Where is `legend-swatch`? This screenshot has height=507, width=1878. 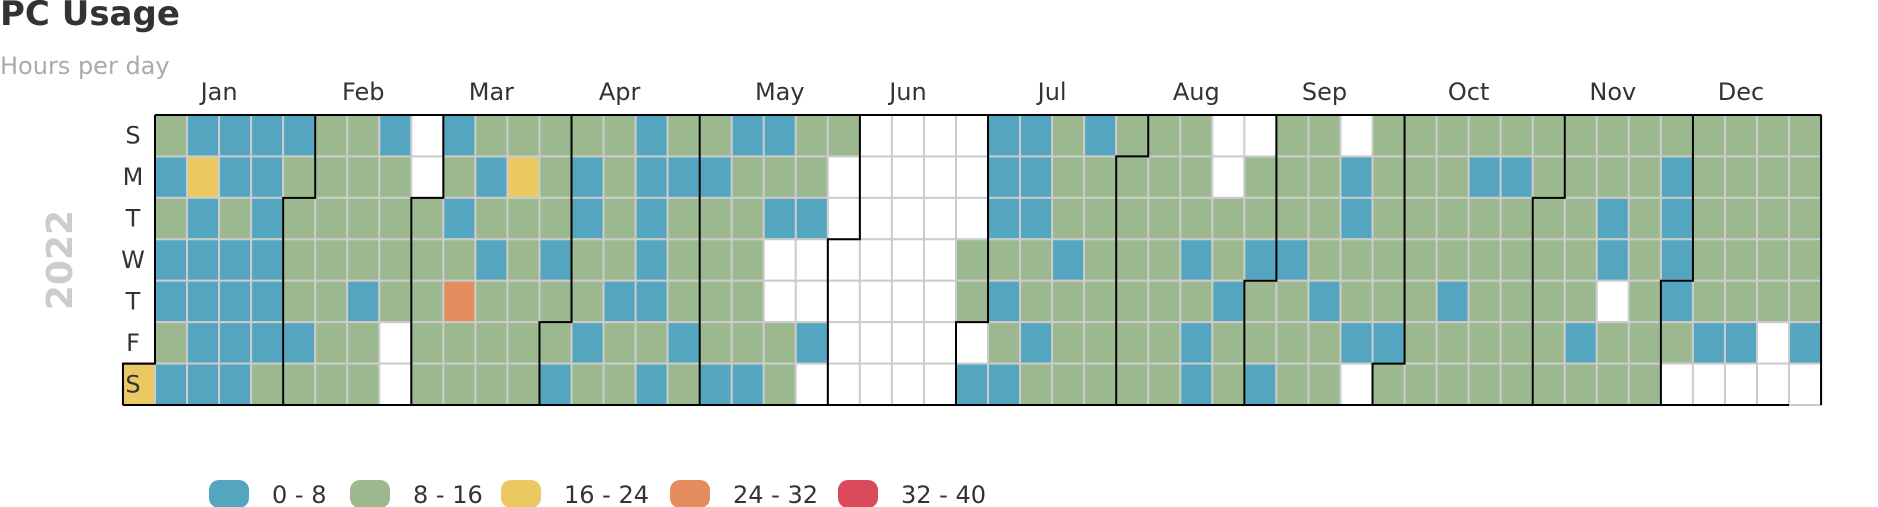 legend-swatch is located at coordinates (521, 493).